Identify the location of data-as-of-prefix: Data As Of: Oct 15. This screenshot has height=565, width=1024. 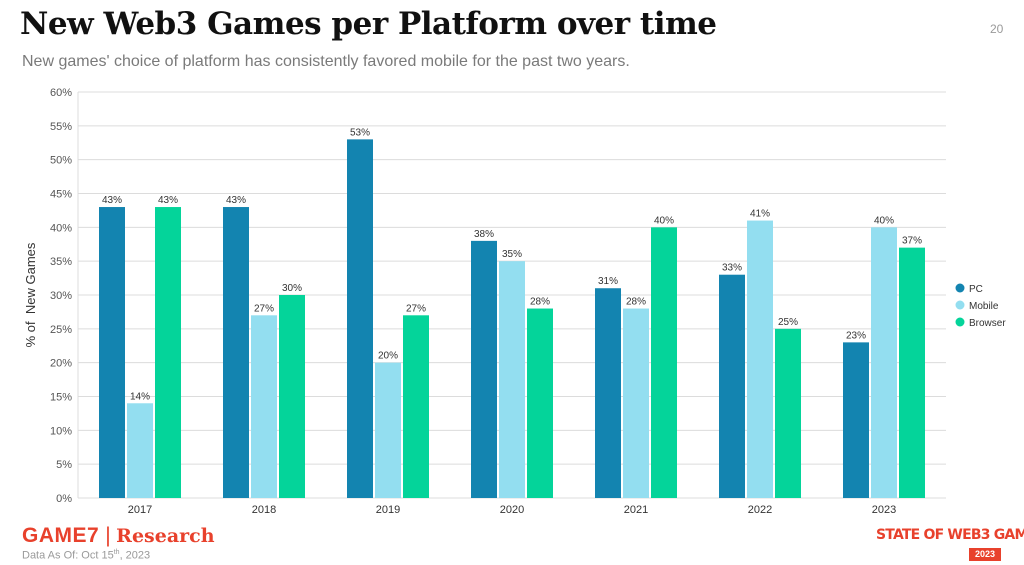
(68, 555).